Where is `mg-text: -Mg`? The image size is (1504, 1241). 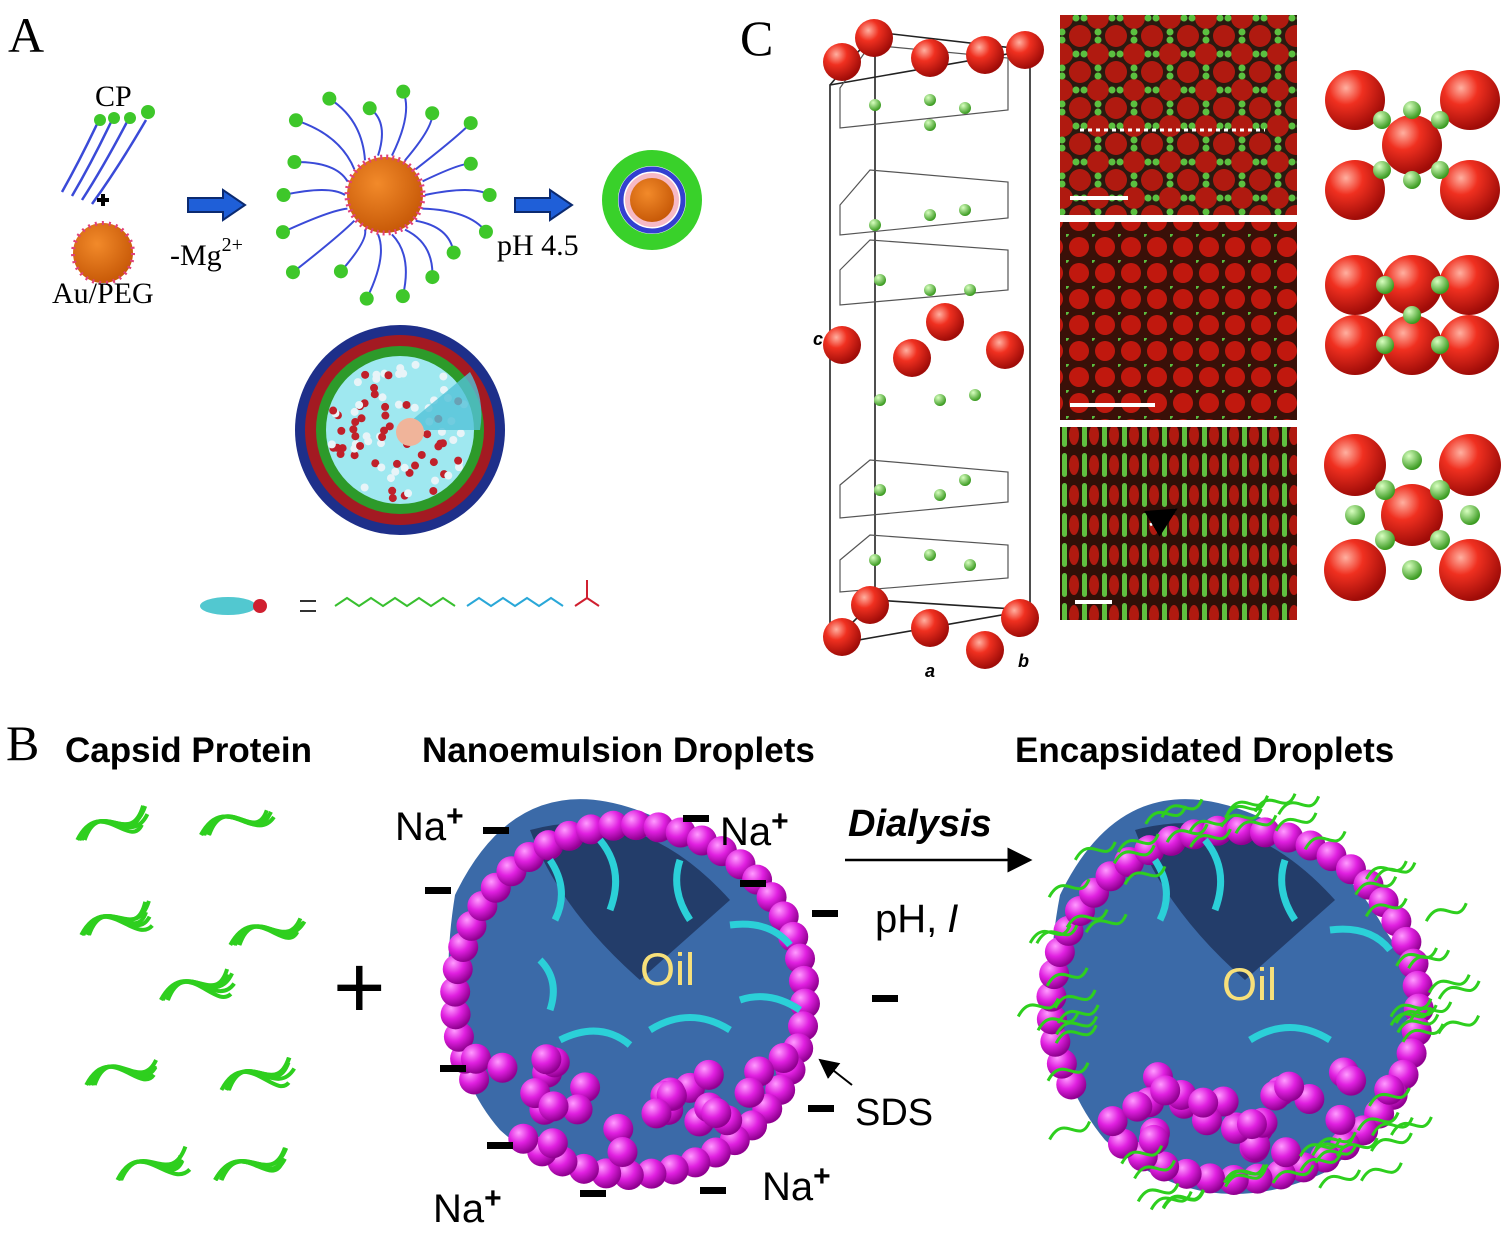 mg-text: -Mg is located at coordinates (196, 255).